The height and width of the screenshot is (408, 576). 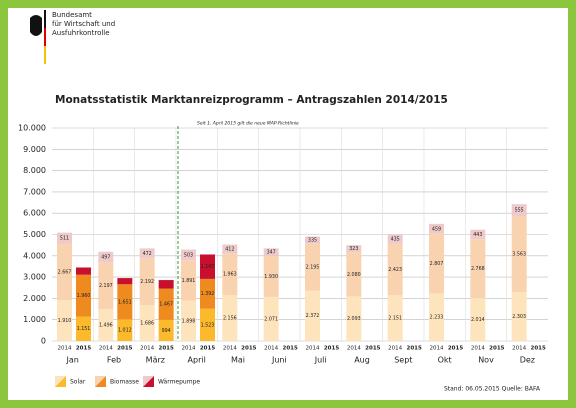 I want to click on data-label: 323, so click(x=353, y=249).